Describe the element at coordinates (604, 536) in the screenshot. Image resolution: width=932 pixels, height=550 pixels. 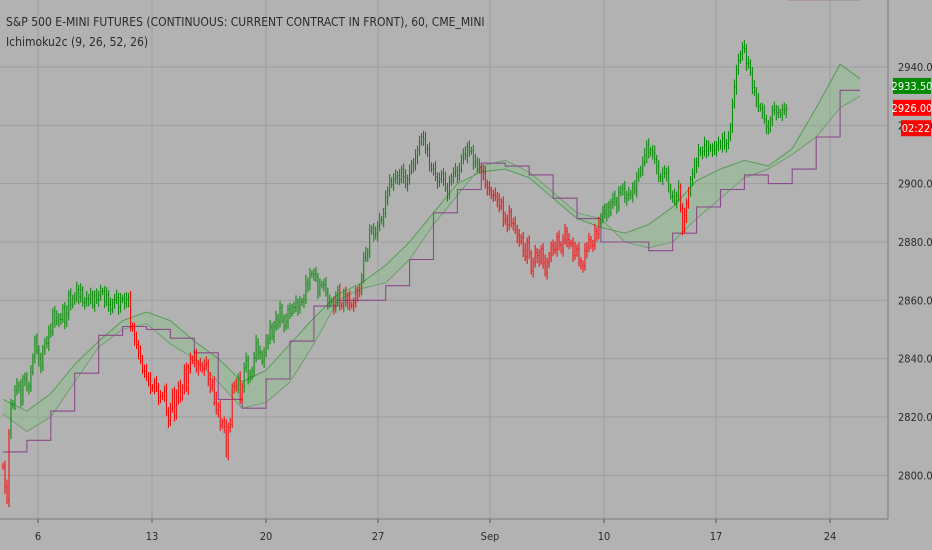
I see `x-tick-label: 10` at that location.